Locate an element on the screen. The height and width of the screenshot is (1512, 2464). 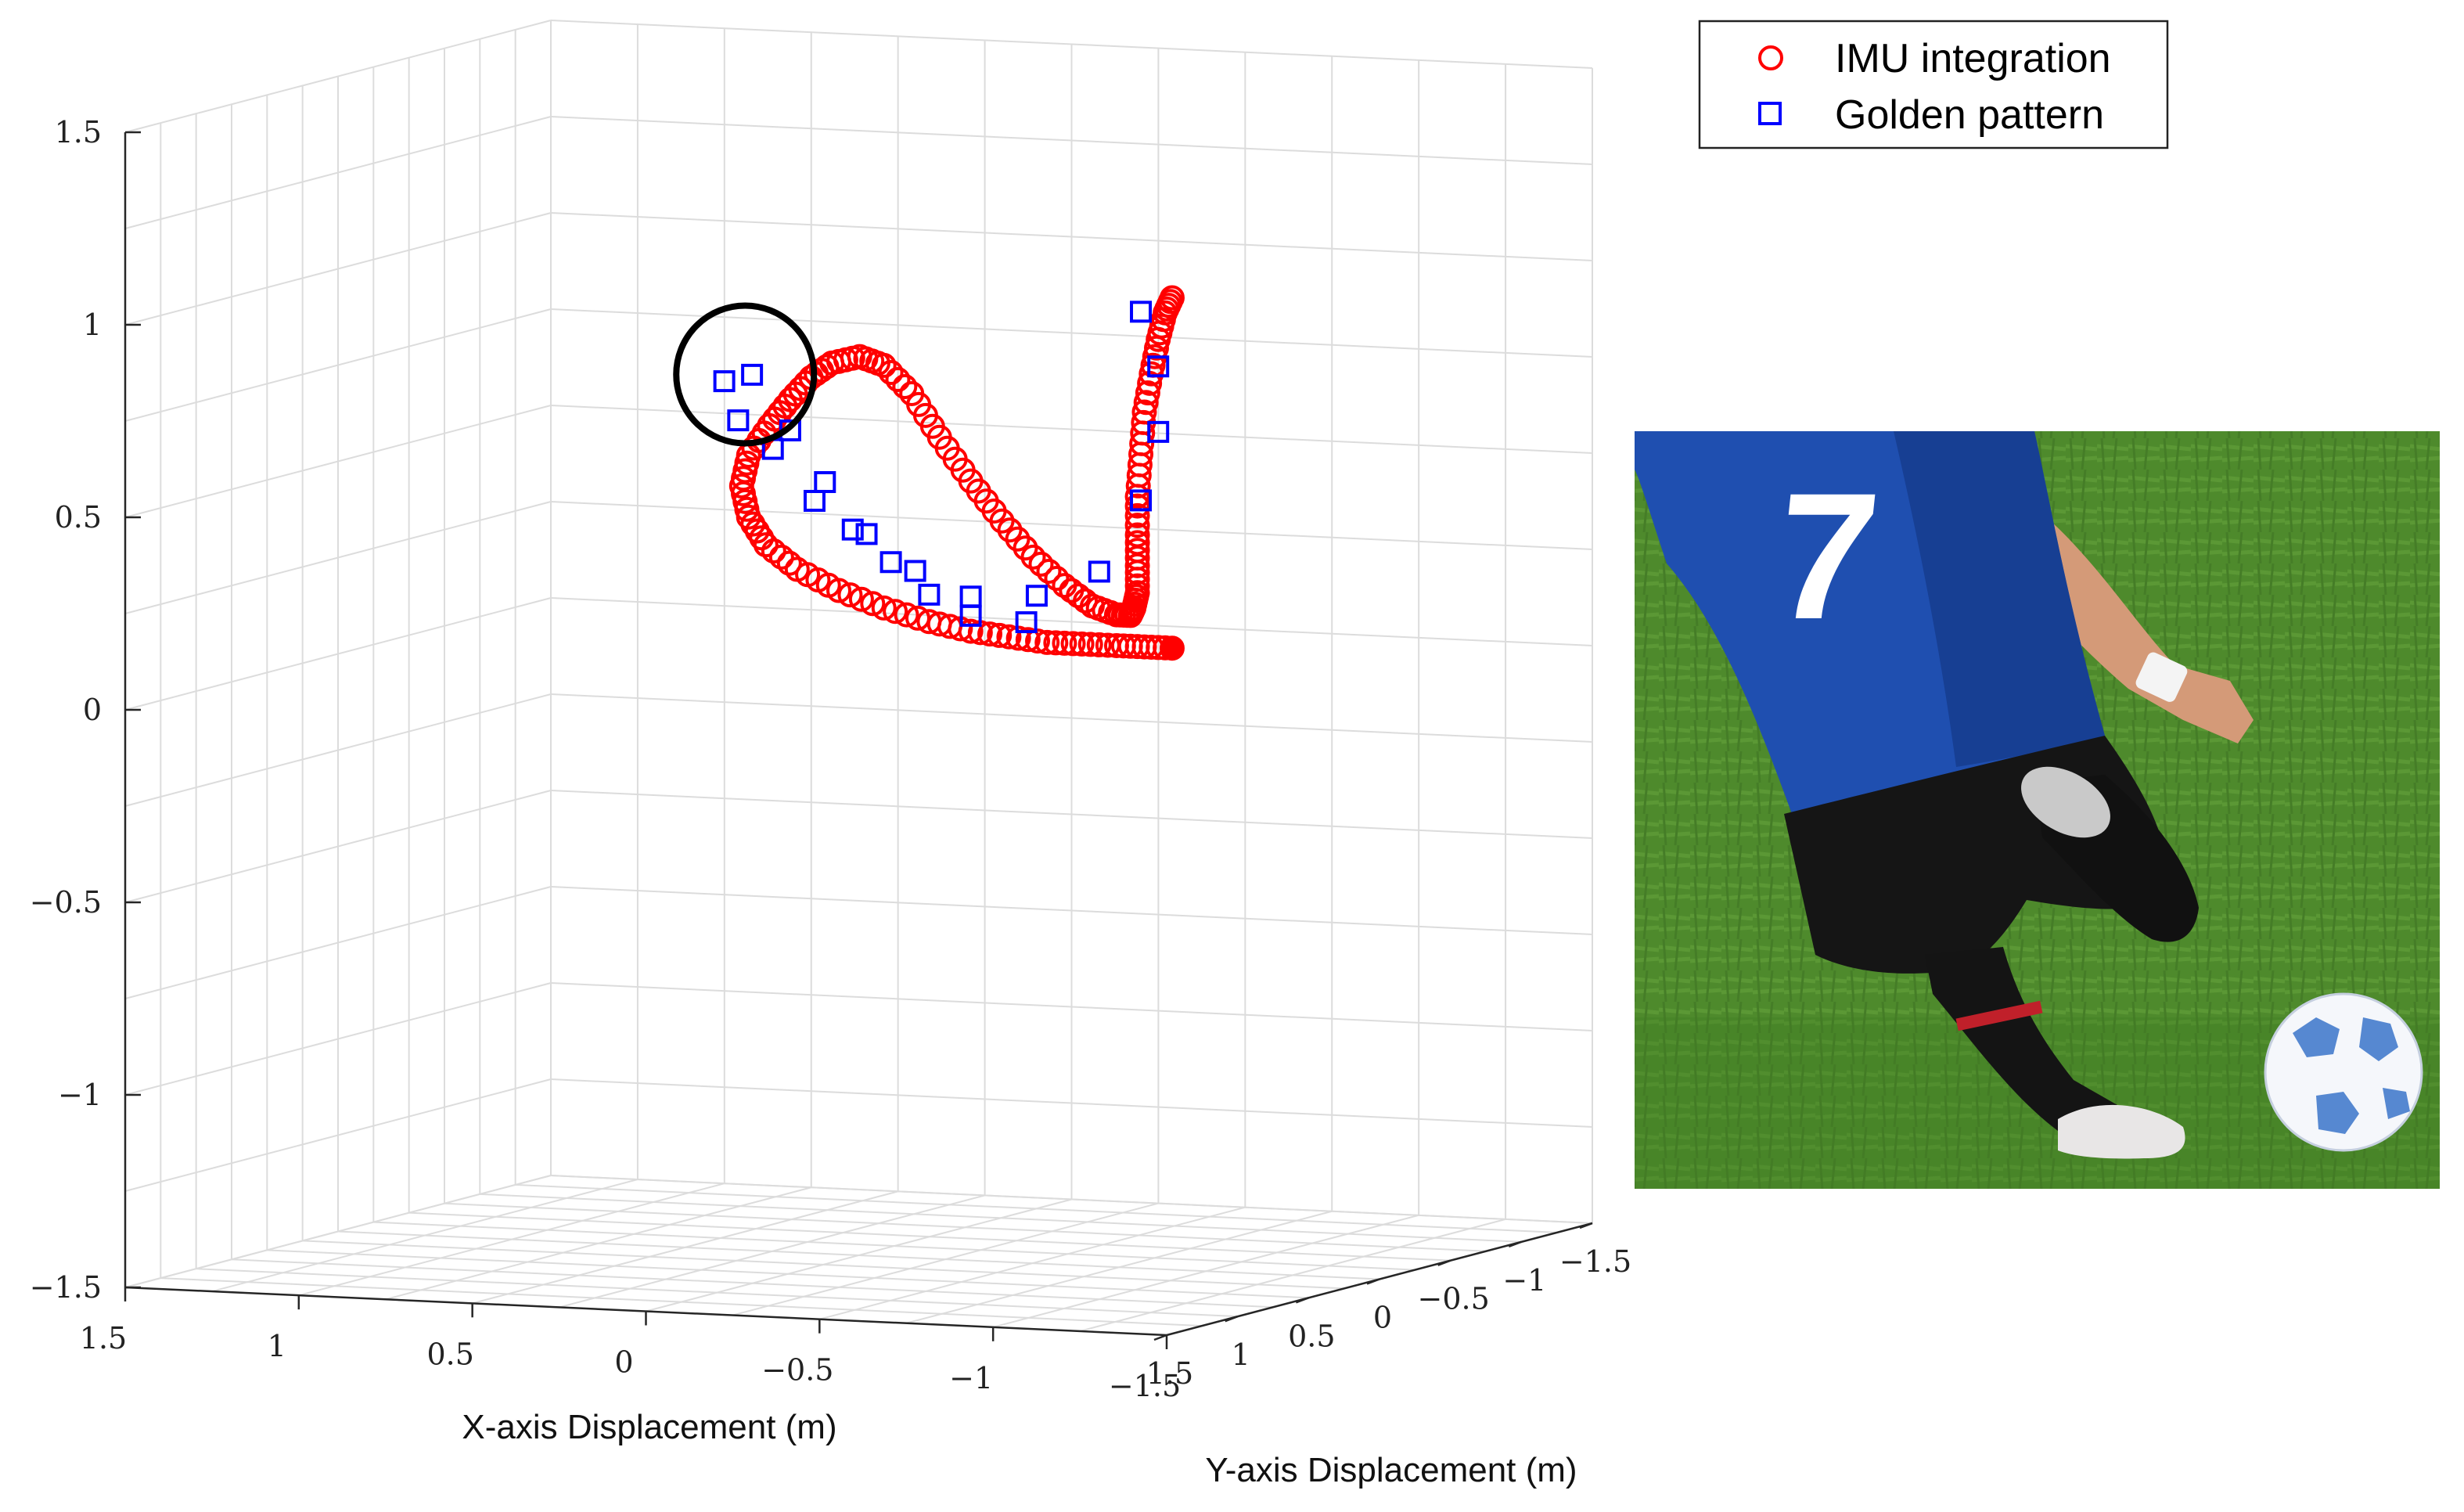
jersey-number: 7 is located at coordinates (1826, 556).